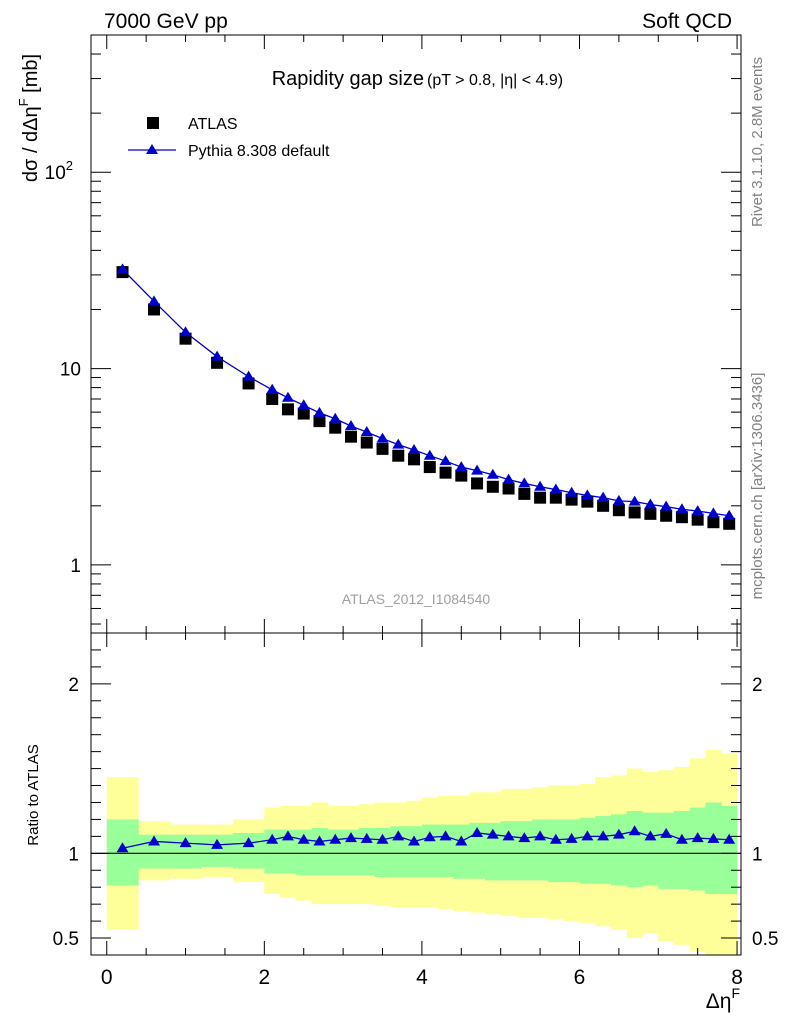 This screenshot has width=786, height=1024. I want to click on ratio-y-axis-title: Ratio to ATLAS, so click(33, 794).